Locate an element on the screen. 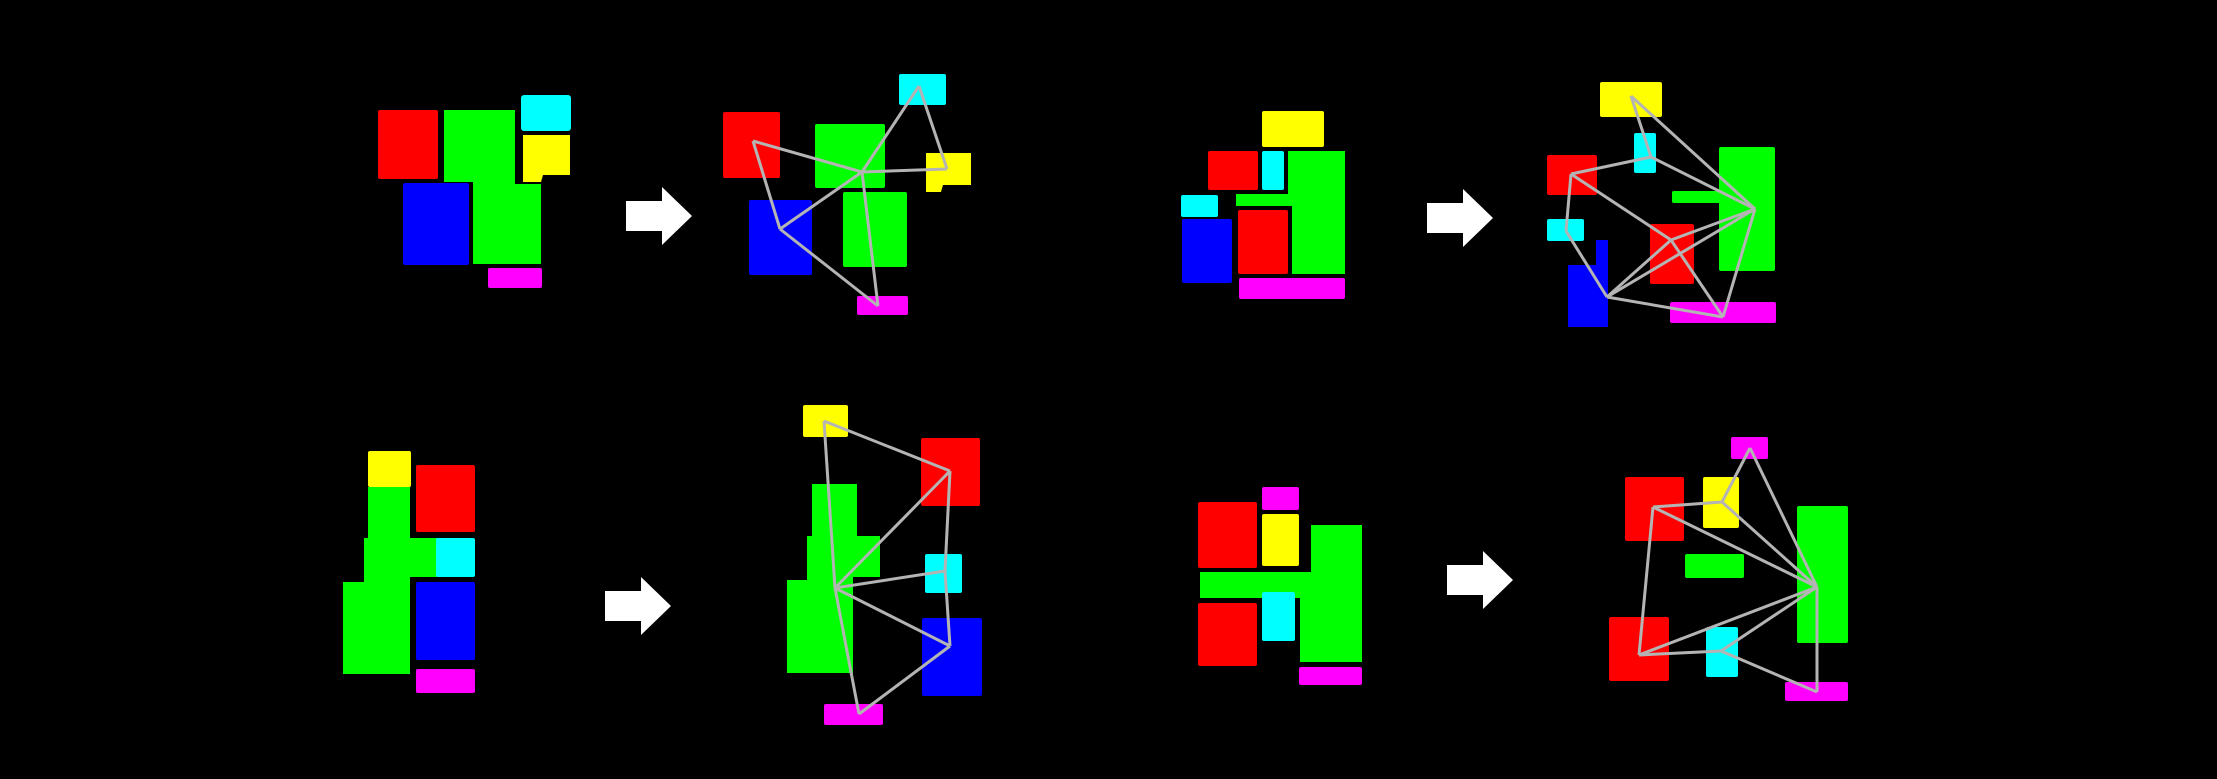 Image resolution: width=2217 pixels, height=779 pixels. example-1-layout is located at coordinates (474, 191).